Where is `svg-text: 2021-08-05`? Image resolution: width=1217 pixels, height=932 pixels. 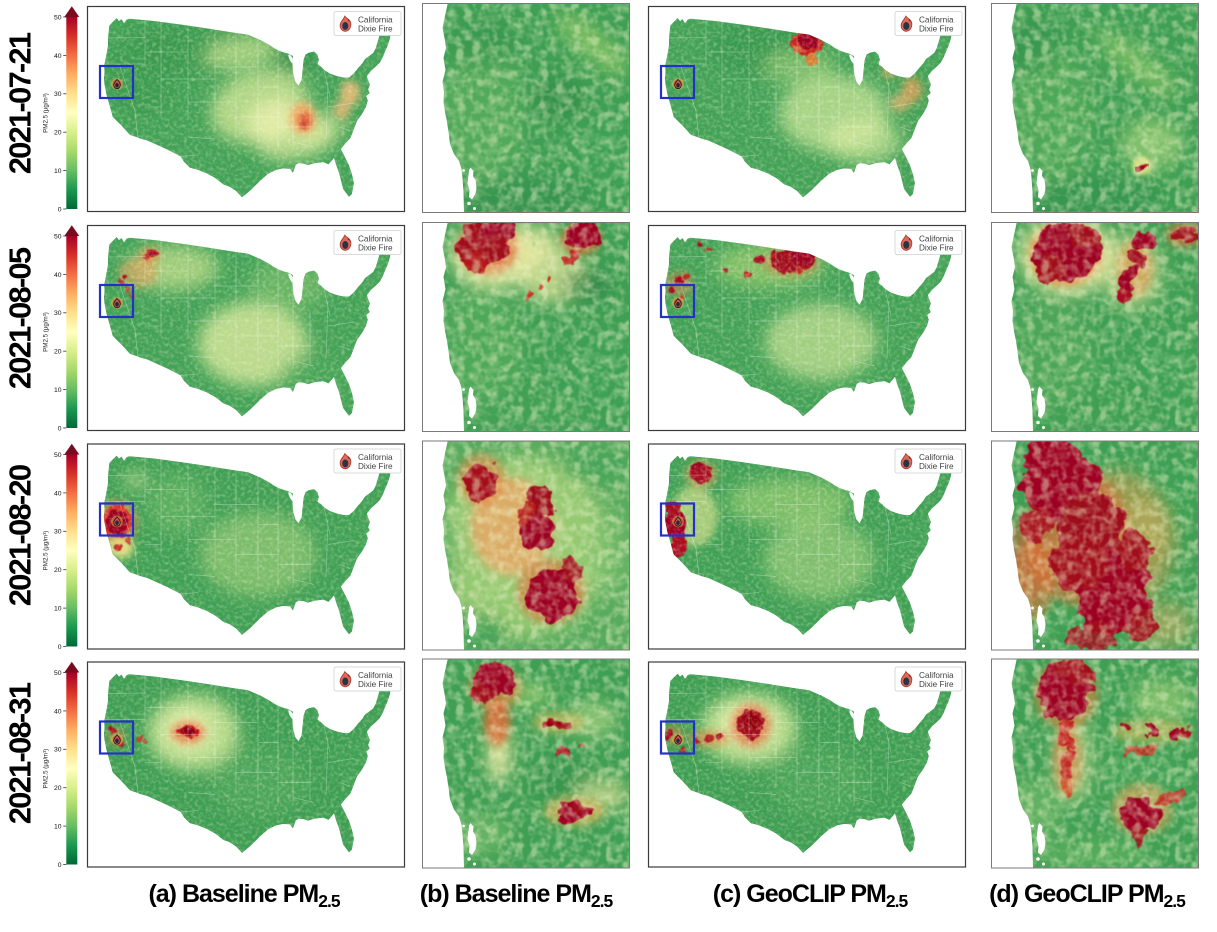
svg-text: 2021-08-05 is located at coordinates (20, 318).